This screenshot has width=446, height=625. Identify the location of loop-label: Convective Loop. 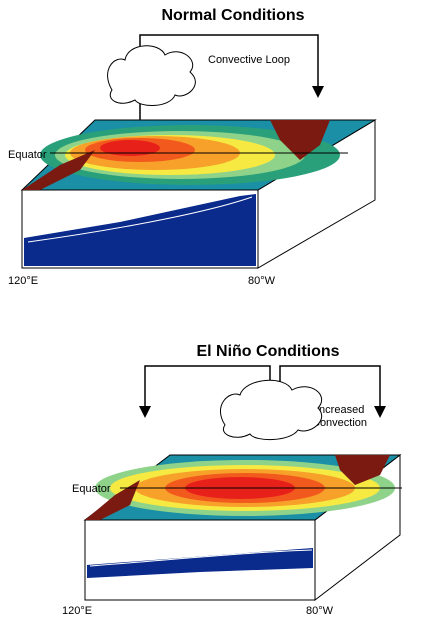
(249, 60).